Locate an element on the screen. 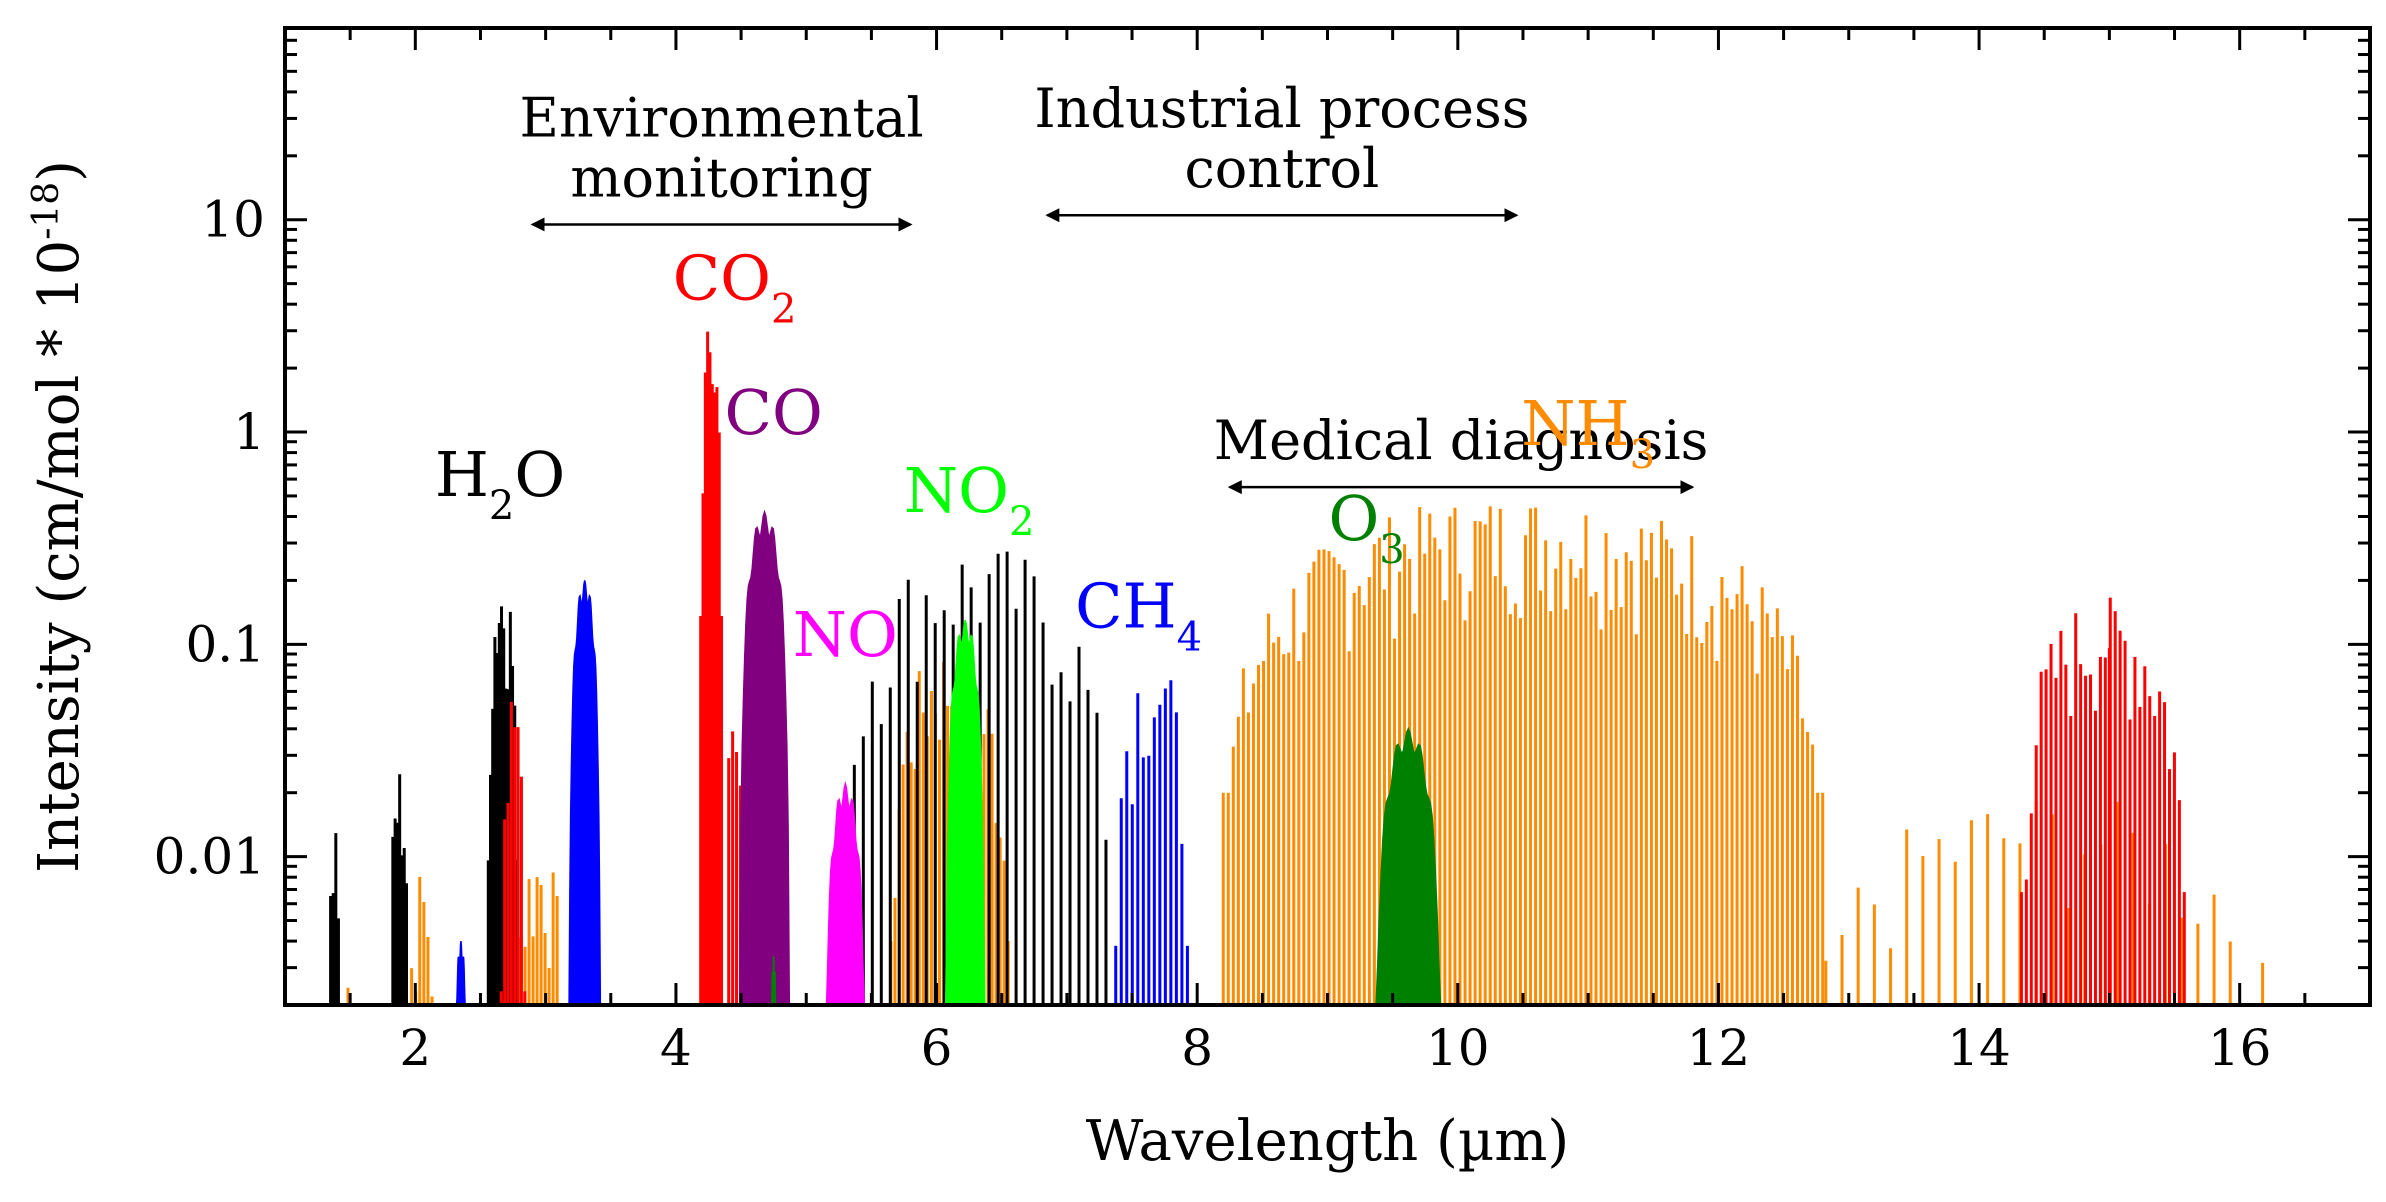 This screenshot has height=1202, width=2386. series-no2 is located at coordinates (965, 812).